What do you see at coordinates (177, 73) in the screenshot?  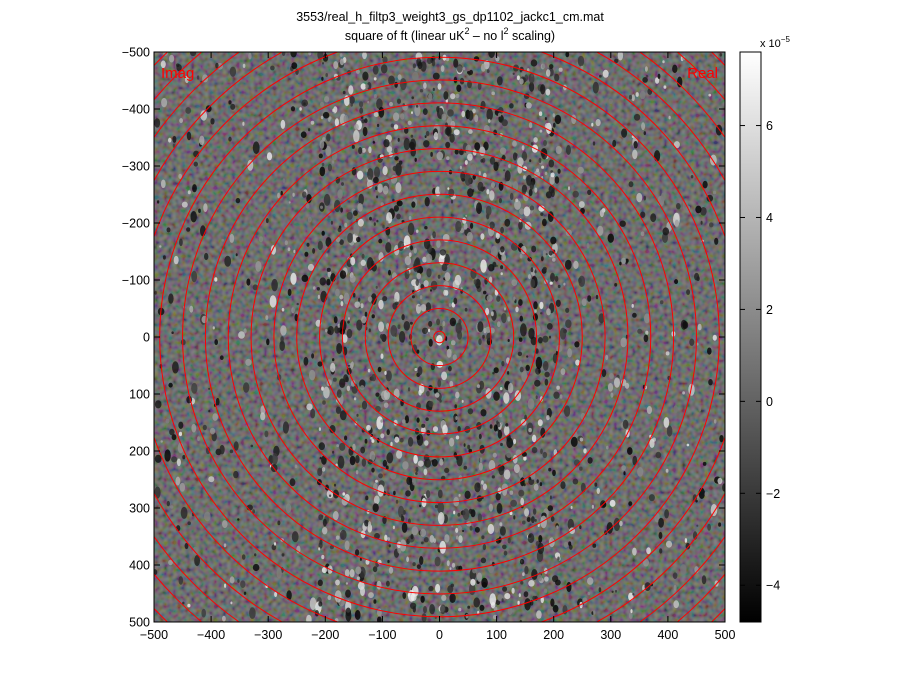 I see `annotation-imag: Imag` at bounding box center [177, 73].